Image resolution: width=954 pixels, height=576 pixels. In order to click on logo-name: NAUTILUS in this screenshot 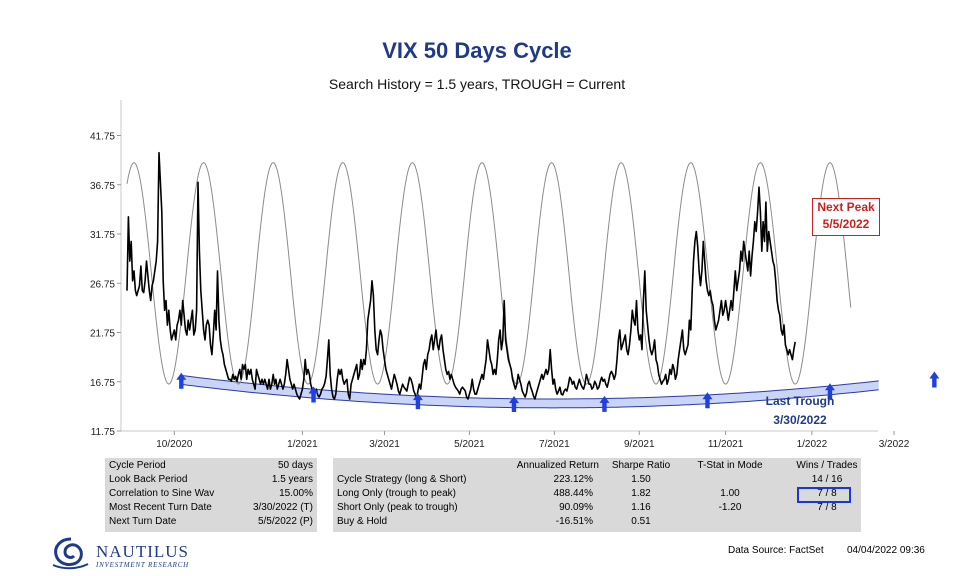, I will do `click(142, 551)`.